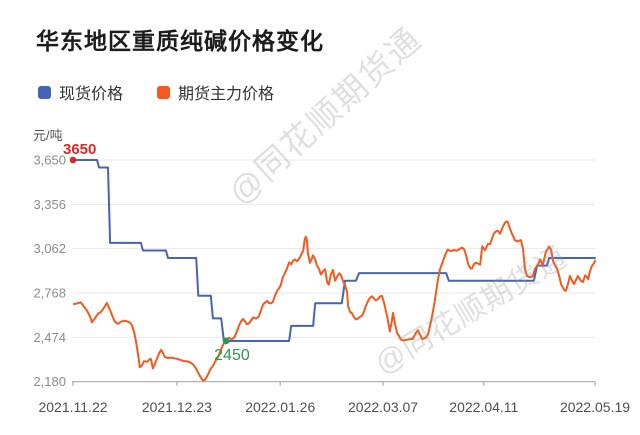  I want to click on y-axis-tick-label: 2,474, so click(49, 337).